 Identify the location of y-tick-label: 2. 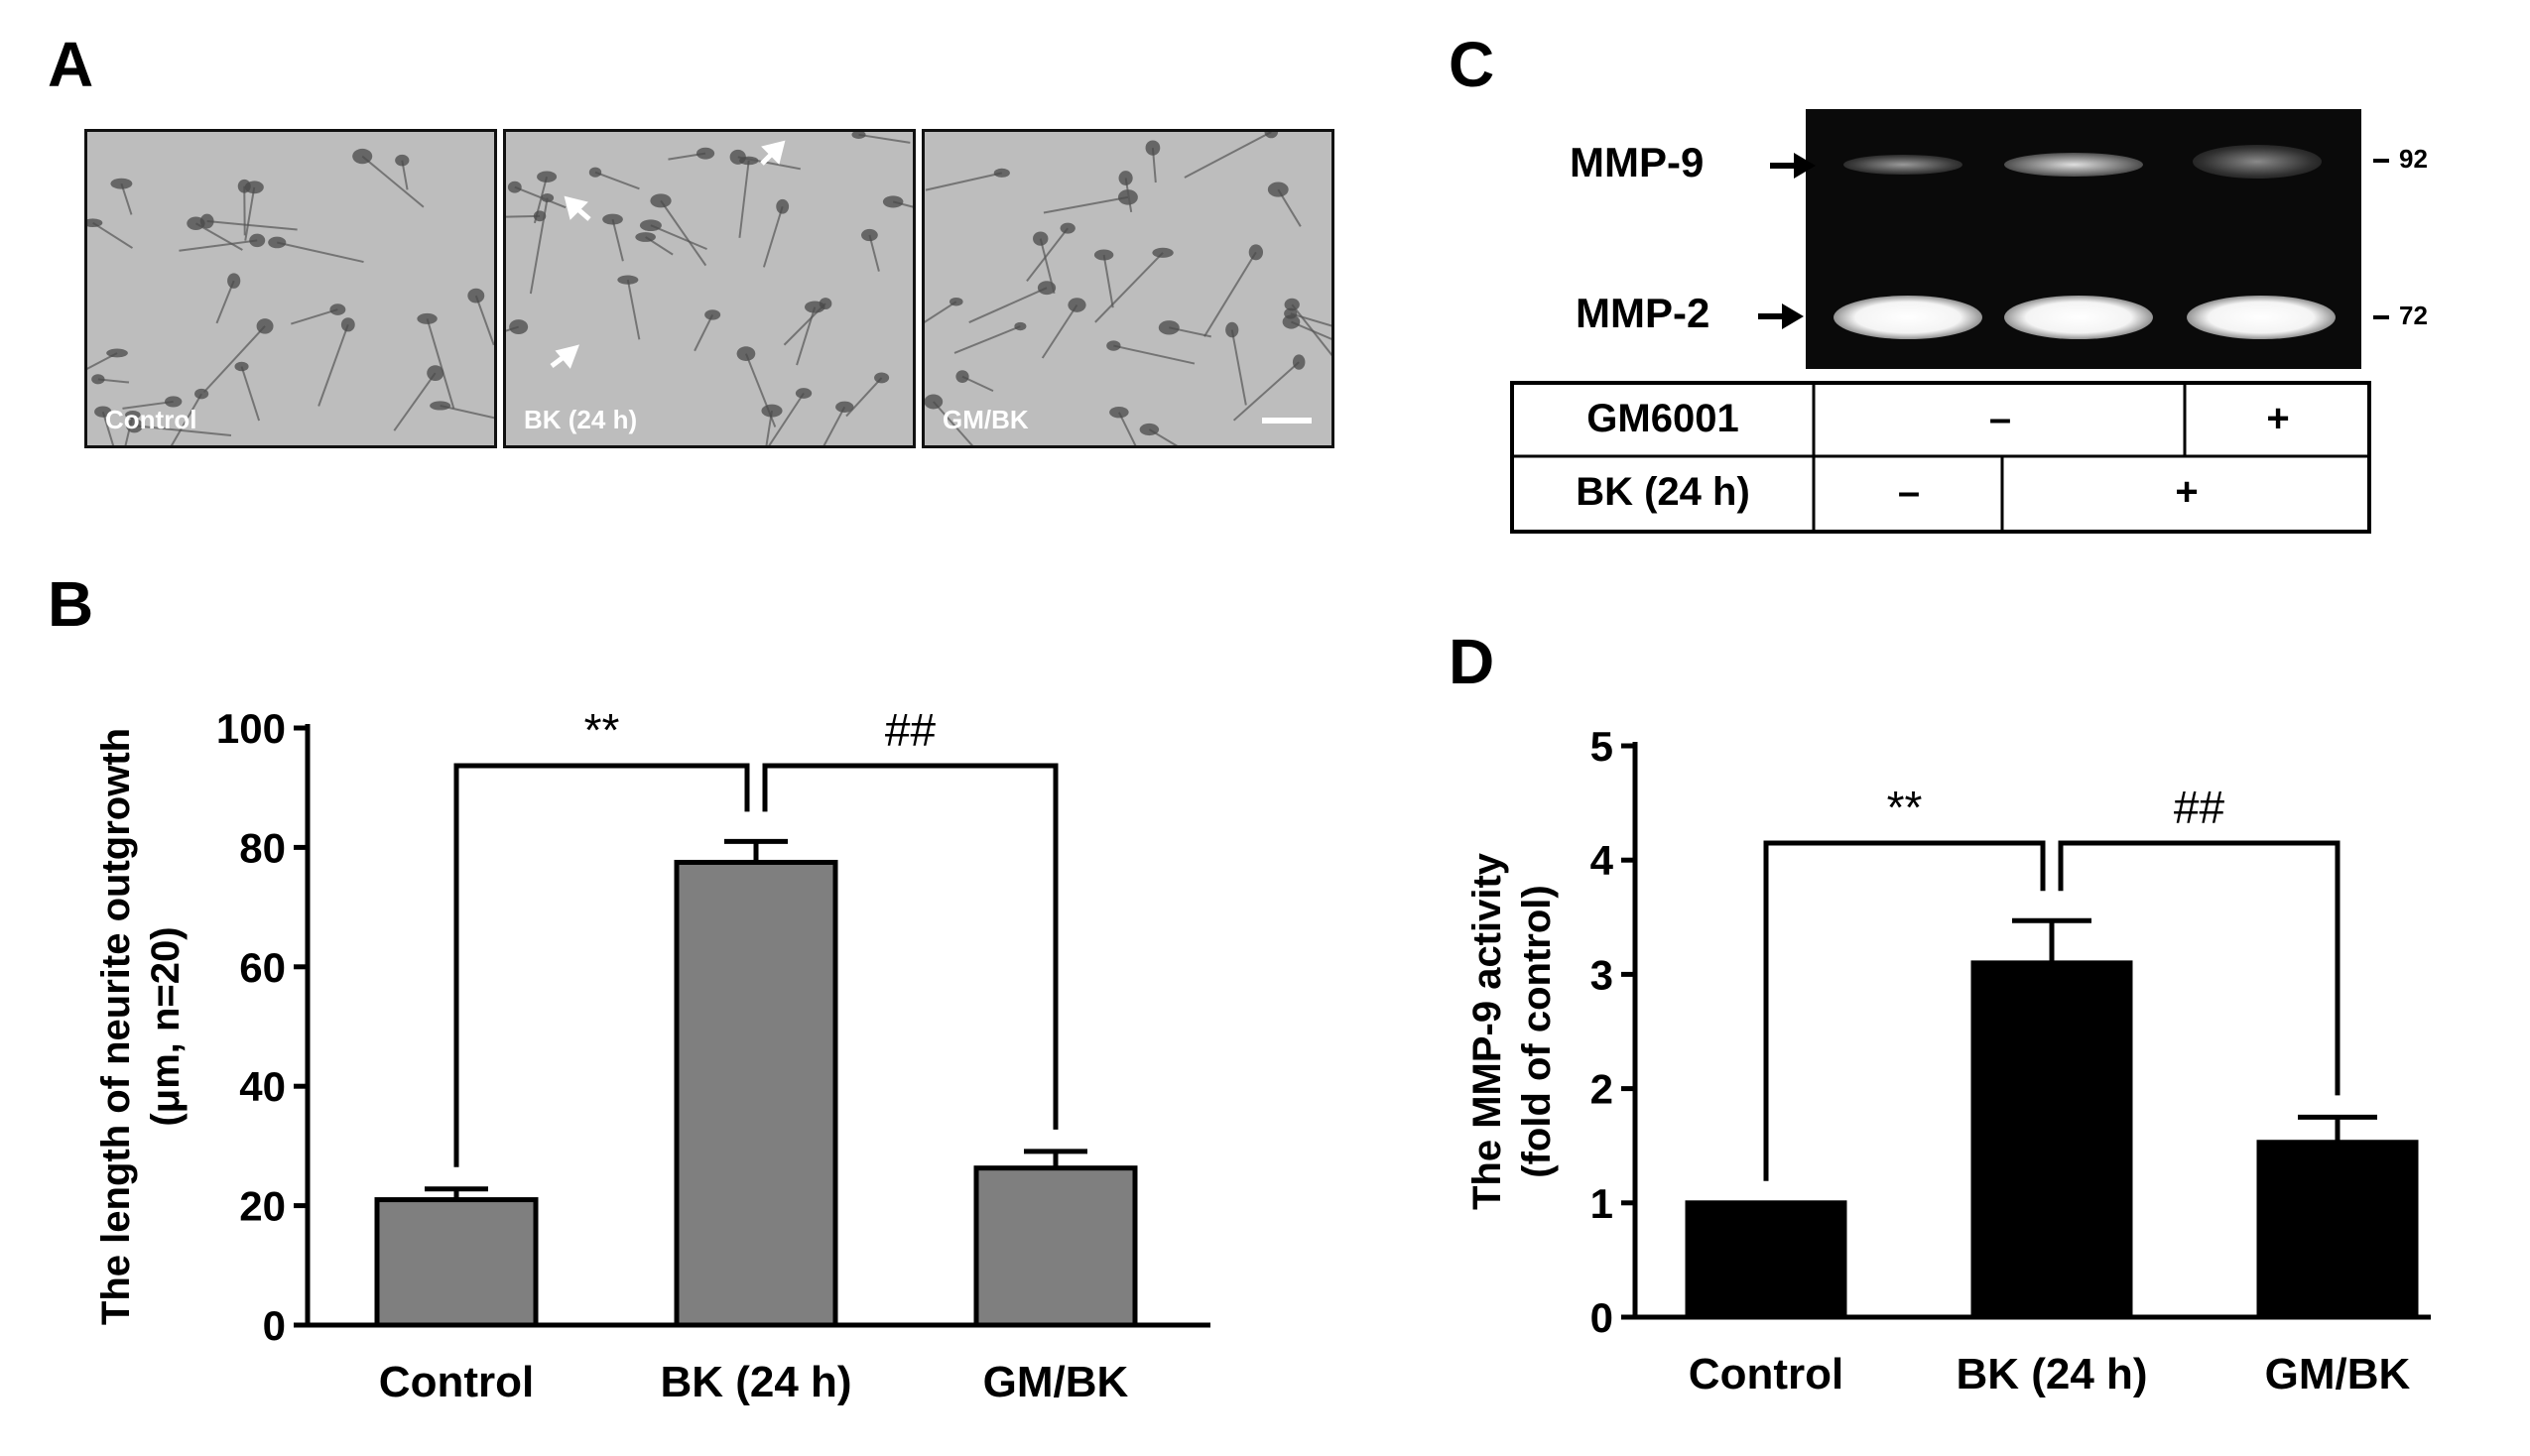
(1601, 1089).